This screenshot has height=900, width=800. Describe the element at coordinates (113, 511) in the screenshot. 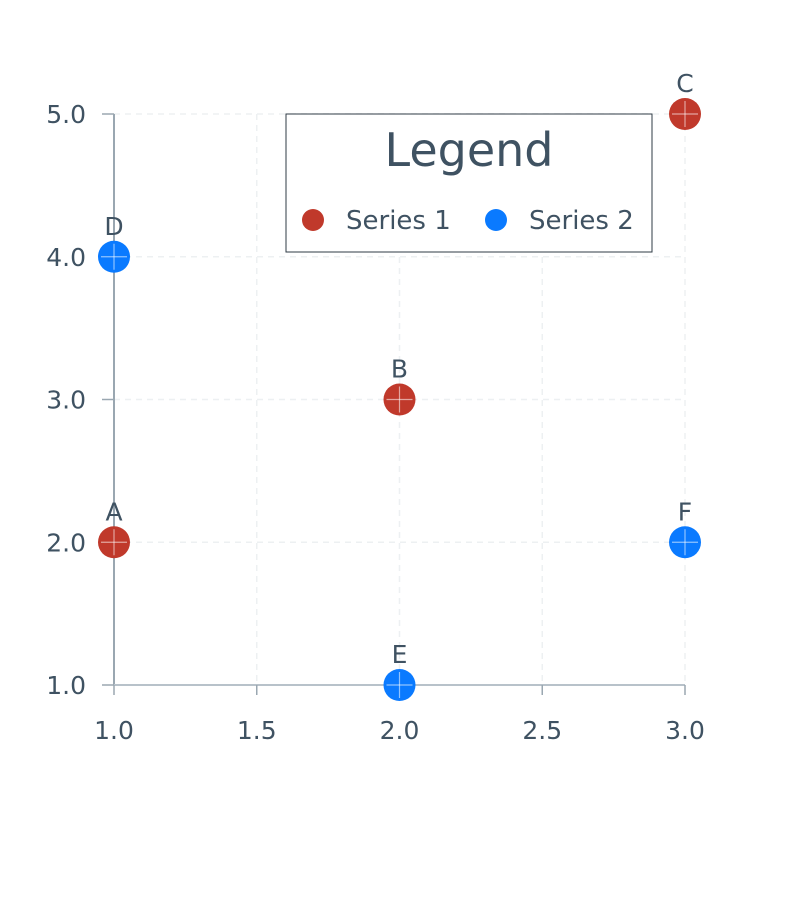

I see `point-label-A: A` at that location.